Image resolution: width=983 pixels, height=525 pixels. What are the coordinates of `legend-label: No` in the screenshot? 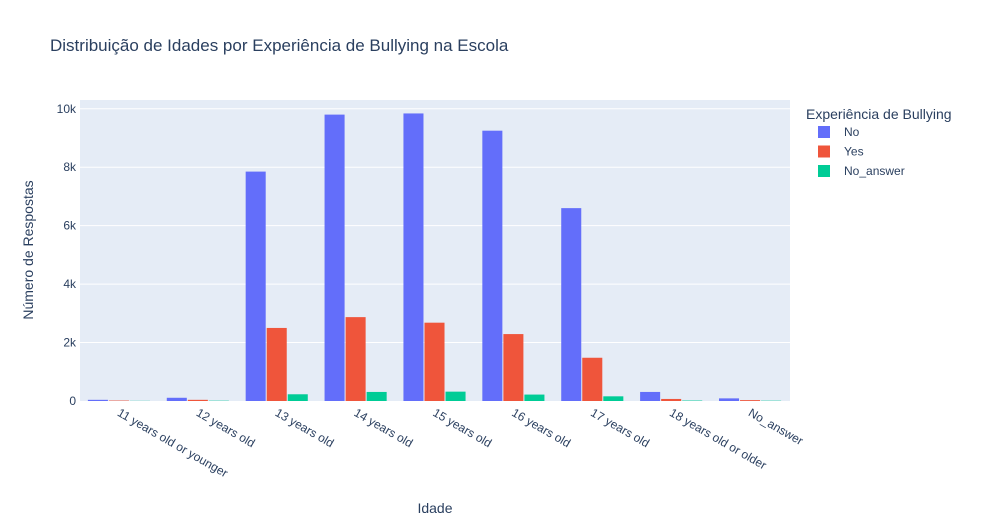 It's located at (852, 132).